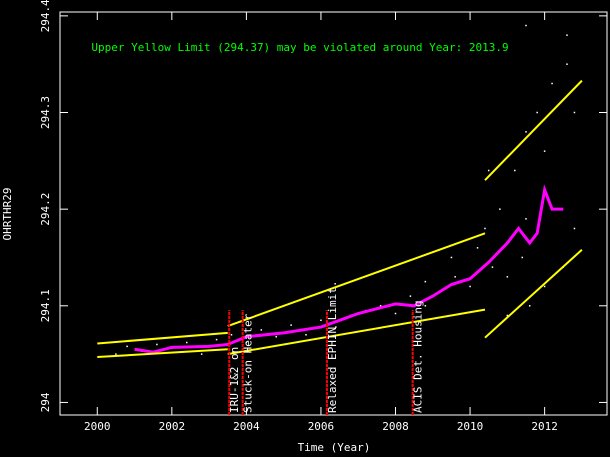 The height and width of the screenshot is (457, 610). What do you see at coordinates (321, 426) in the screenshot?
I see `x-tick-label: 2006` at bounding box center [321, 426].